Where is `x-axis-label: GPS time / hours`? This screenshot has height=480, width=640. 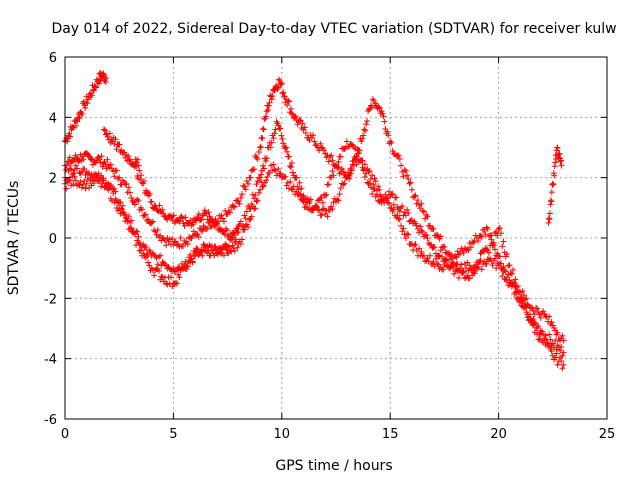
x-axis-label: GPS time / hours is located at coordinates (333, 466).